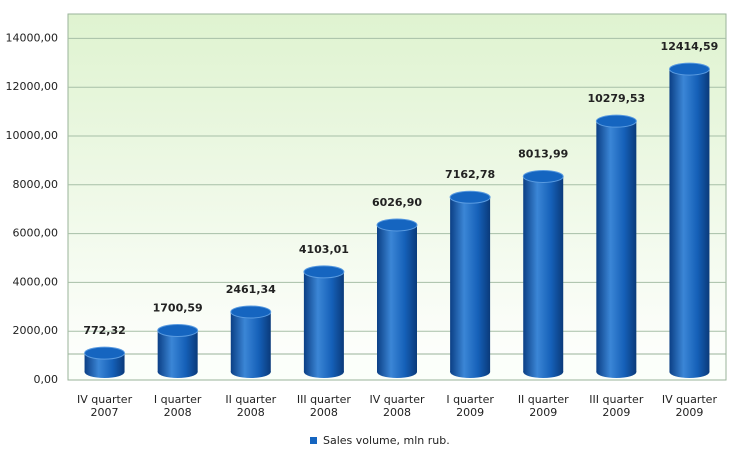  Describe the element at coordinates (36, 184) in the screenshot. I see `y-tick-label: 8000,00` at that location.